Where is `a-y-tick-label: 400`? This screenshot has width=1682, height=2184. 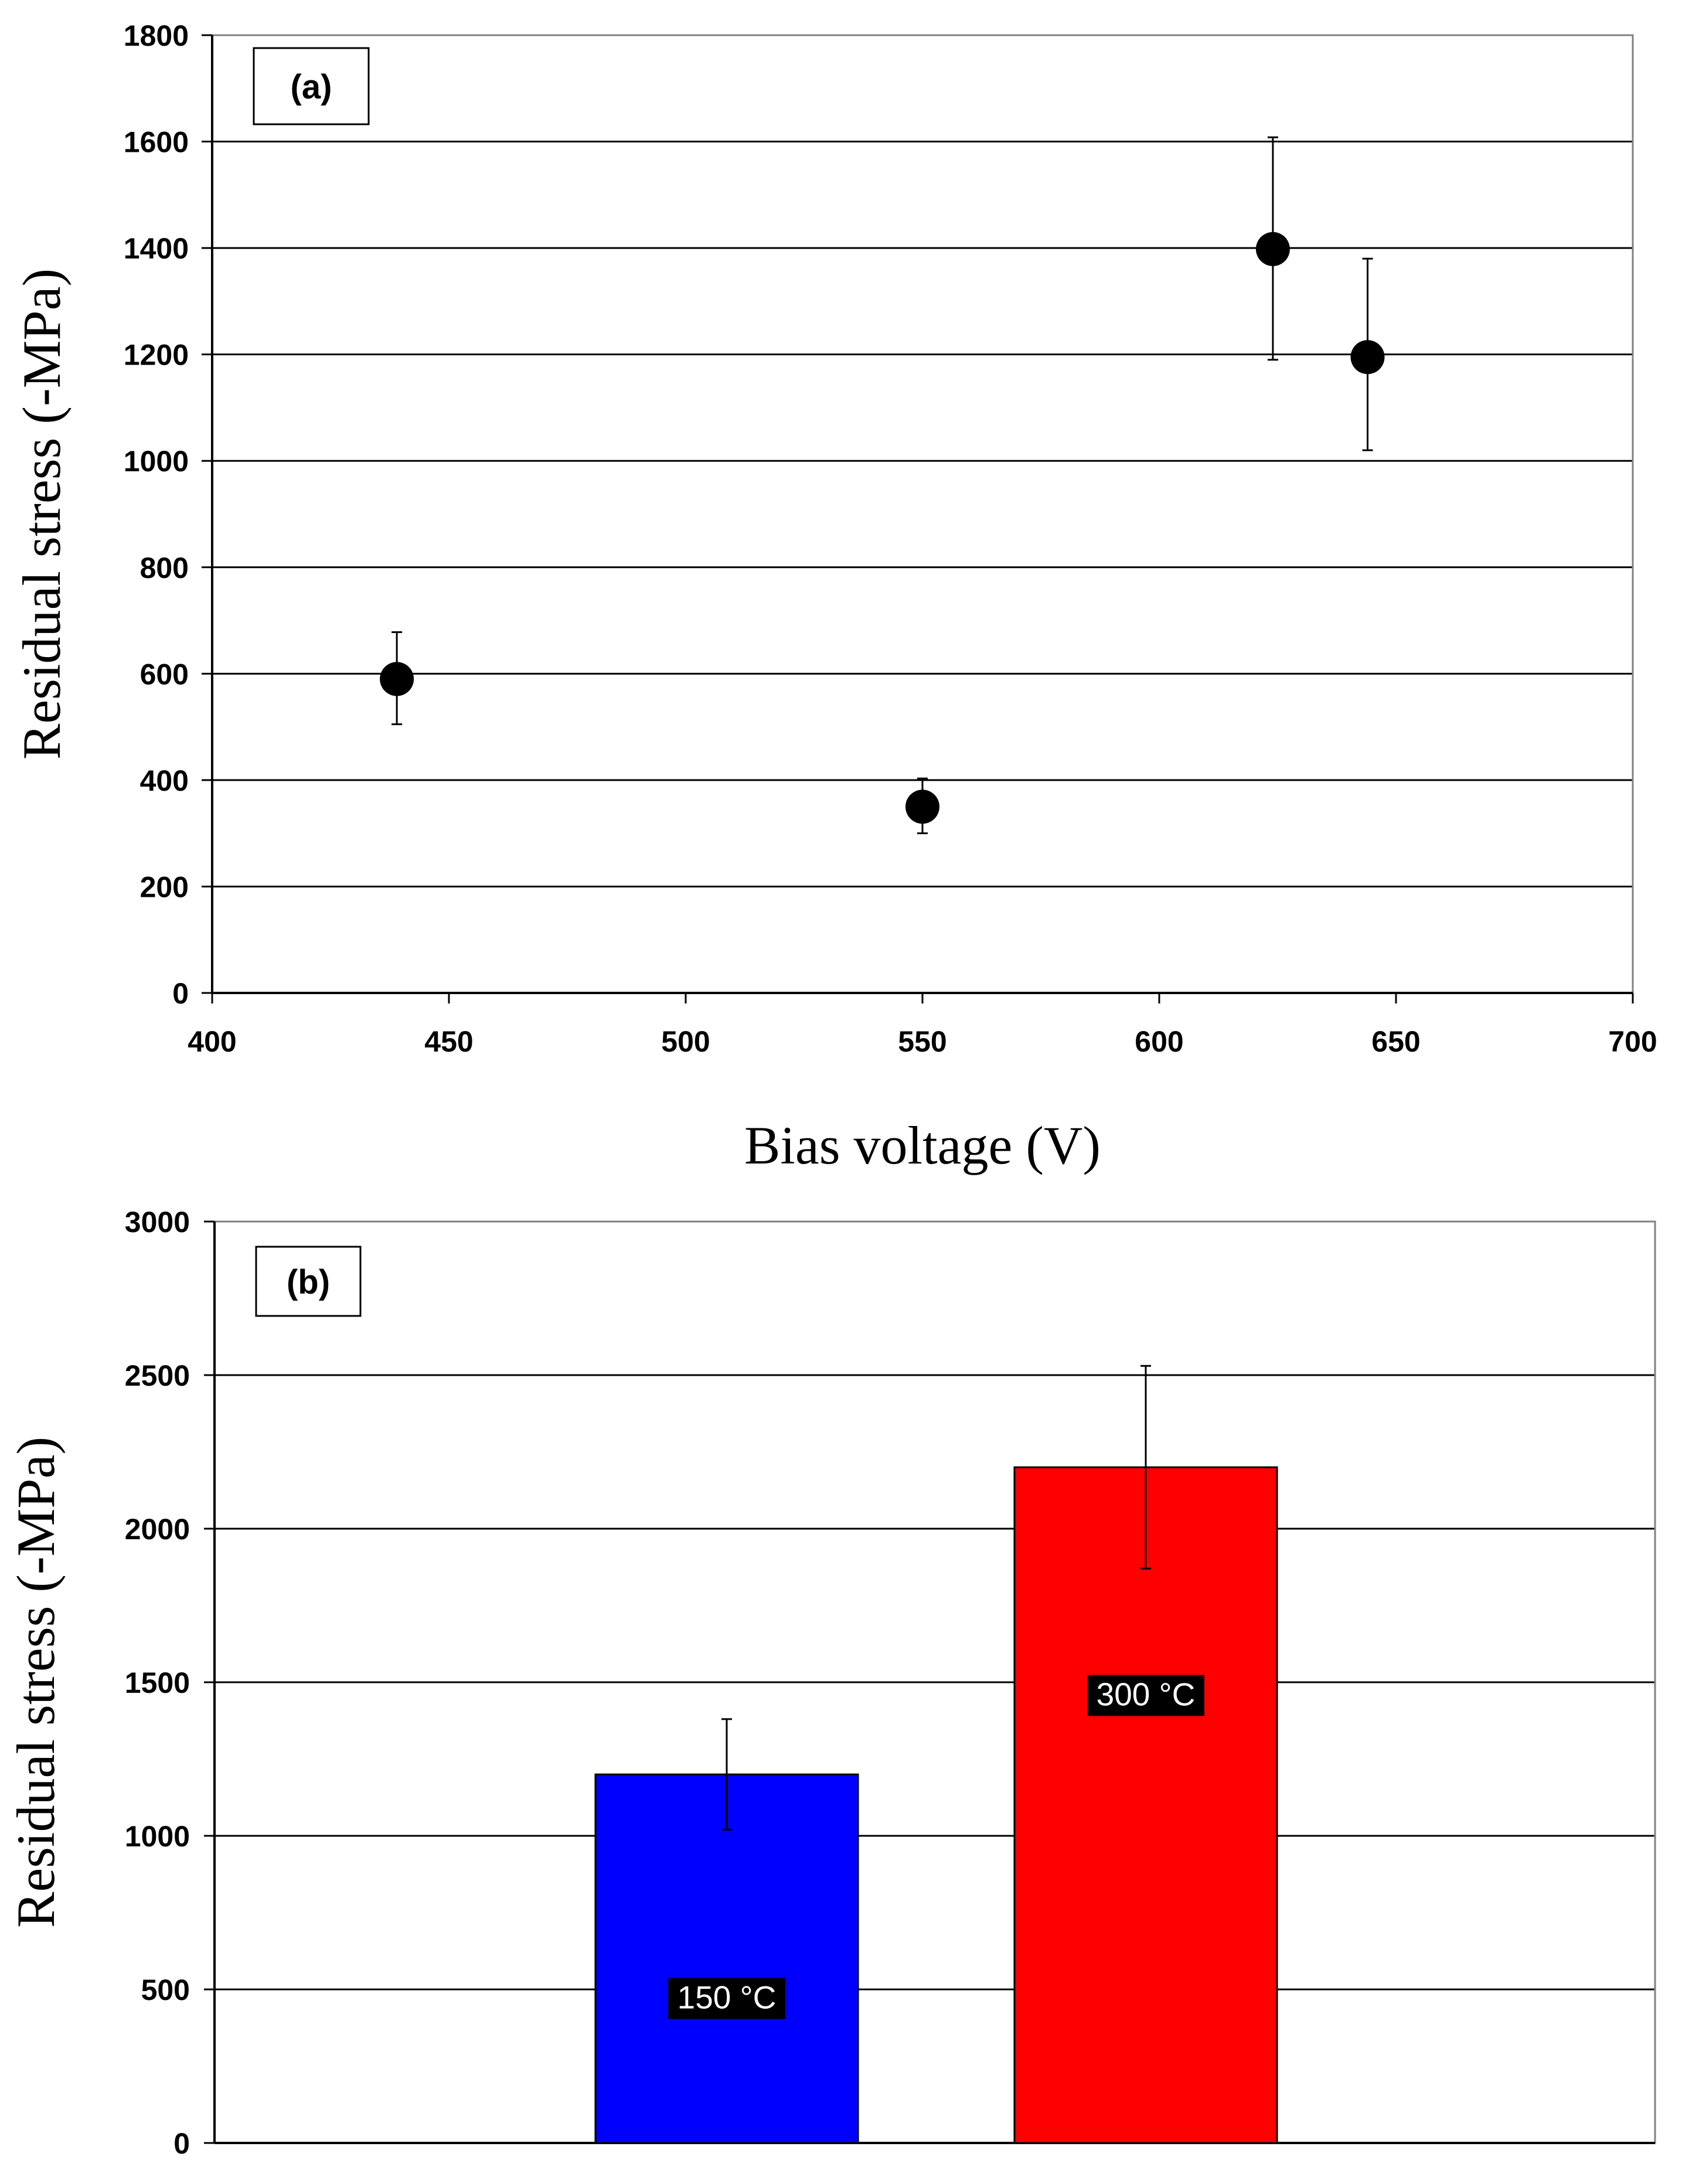 a-y-tick-label: 400 is located at coordinates (164, 780).